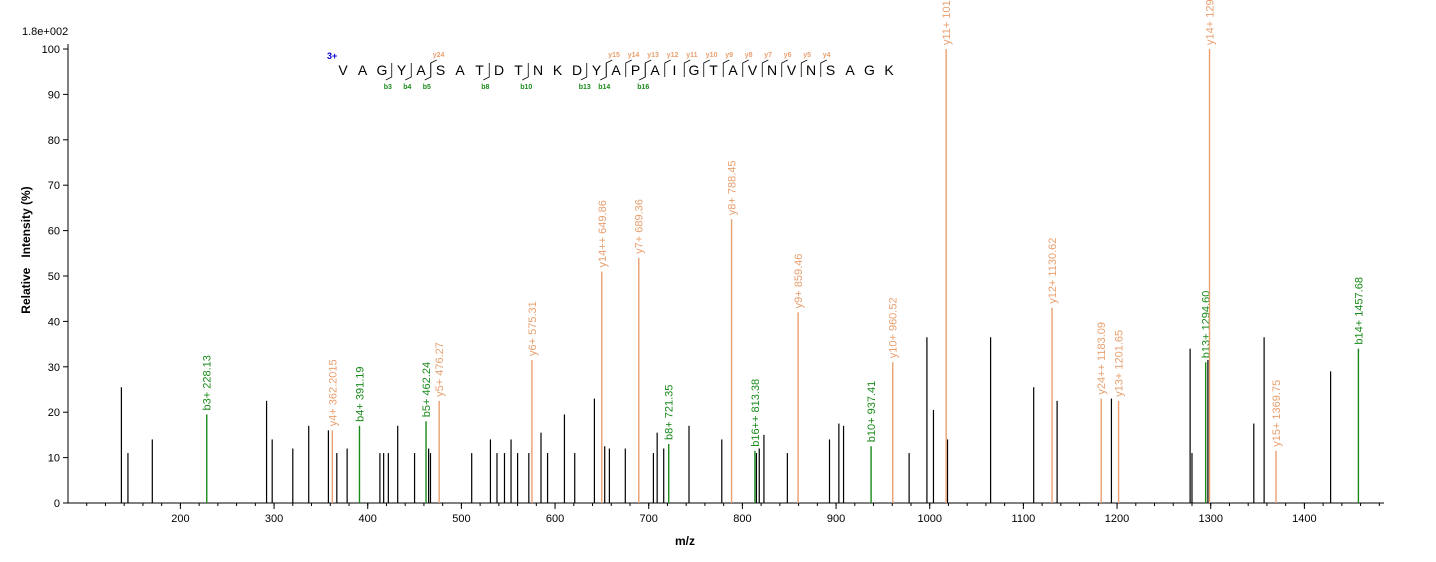  I want to click on y-ion-label: y24, so click(439, 55).